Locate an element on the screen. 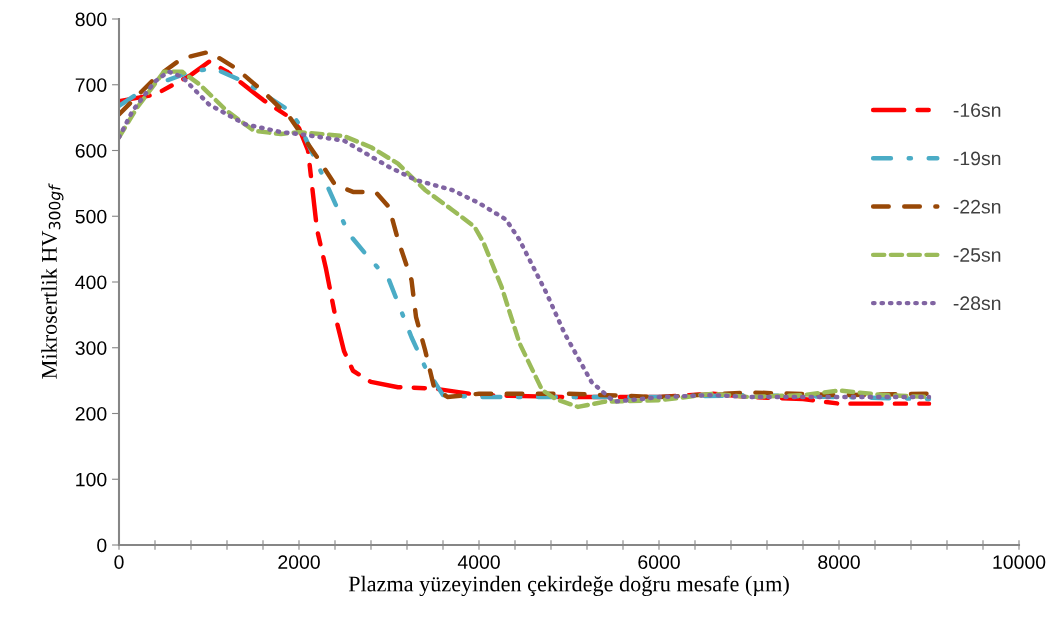  y-tick-label: 400 is located at coordinates (91, 282).